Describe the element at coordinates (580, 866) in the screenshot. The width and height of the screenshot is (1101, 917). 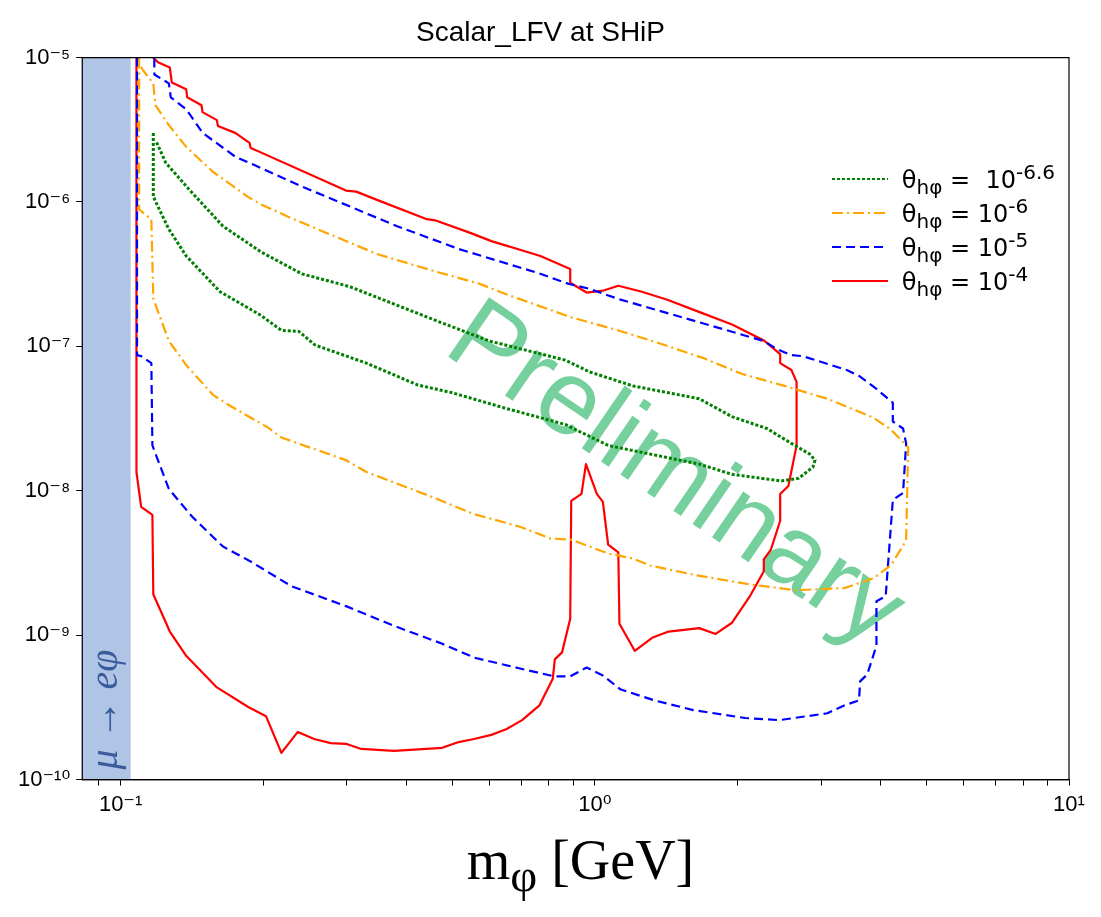
I see `x-axis-title: m$_{φ}$ [GeV]` at that location.